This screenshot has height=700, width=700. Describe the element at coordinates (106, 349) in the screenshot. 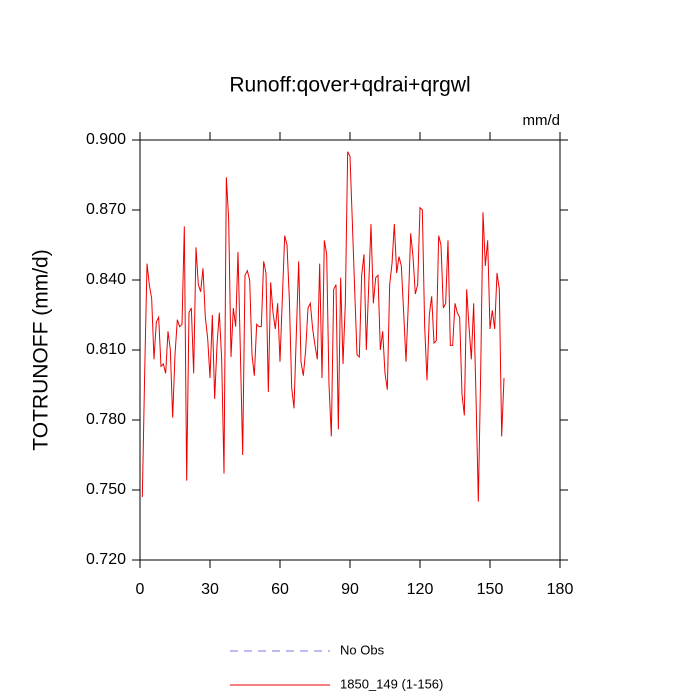

I see `y-tick-label: 0.810` at that location.